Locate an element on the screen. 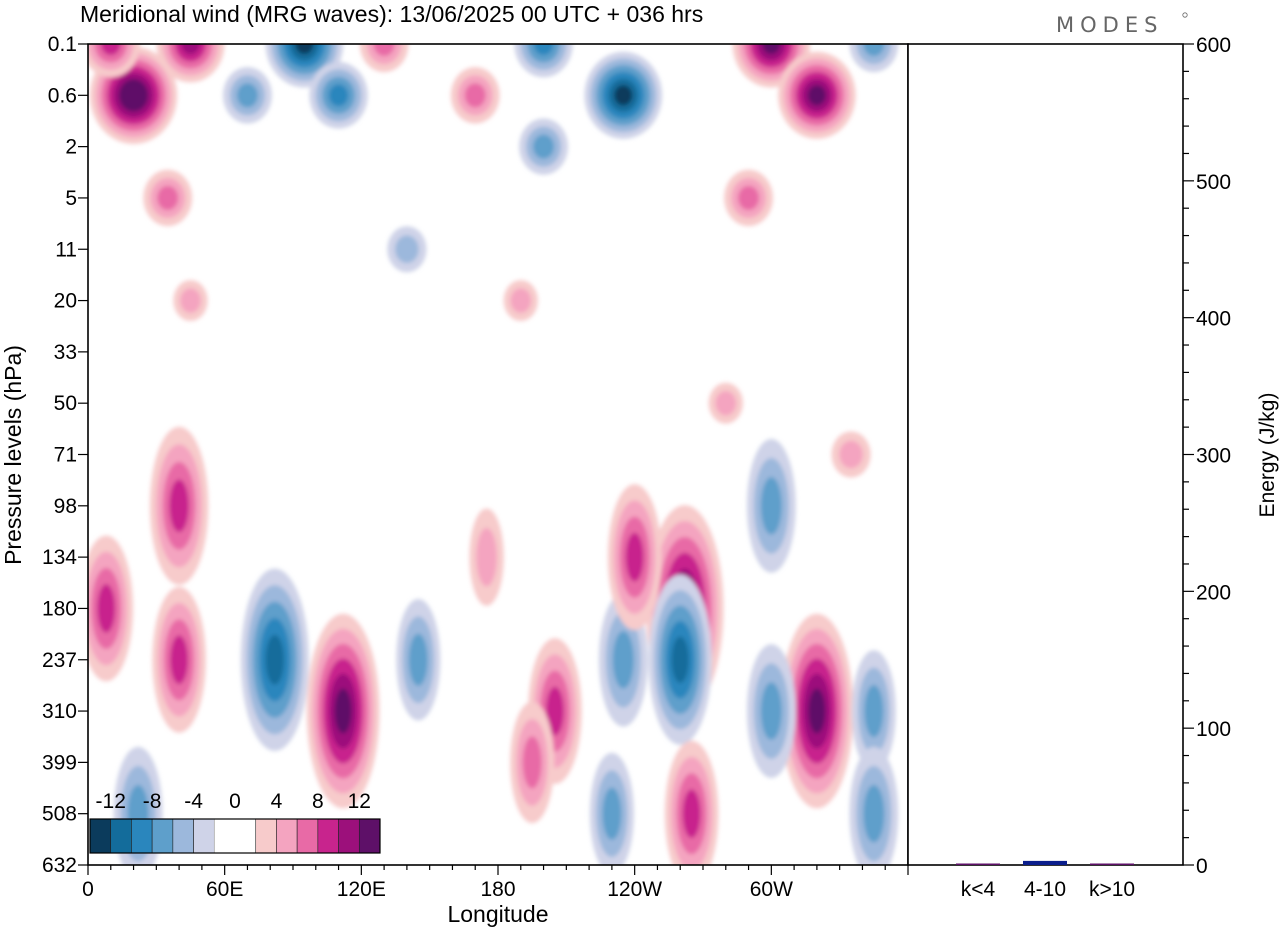  y-tick-label: 632 is located at coordinates (59, 865).